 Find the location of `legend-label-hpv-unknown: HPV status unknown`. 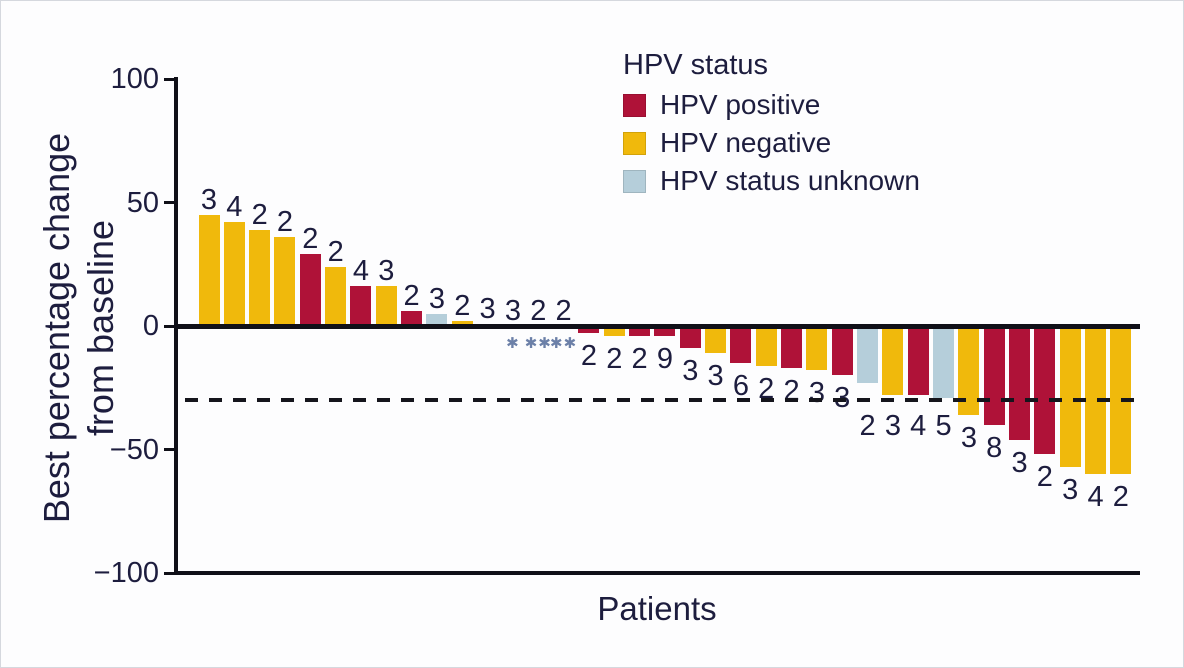

legend-label-hpv-unknown: HPV status unknown is located at coordinates (790, 180).